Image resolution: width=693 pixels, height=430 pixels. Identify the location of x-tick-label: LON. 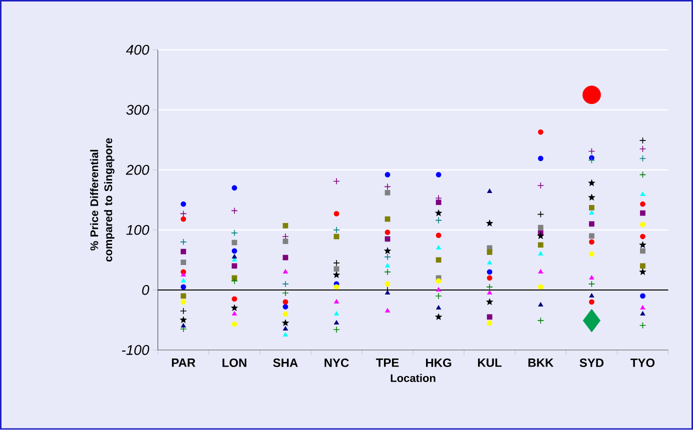
(234, 363).